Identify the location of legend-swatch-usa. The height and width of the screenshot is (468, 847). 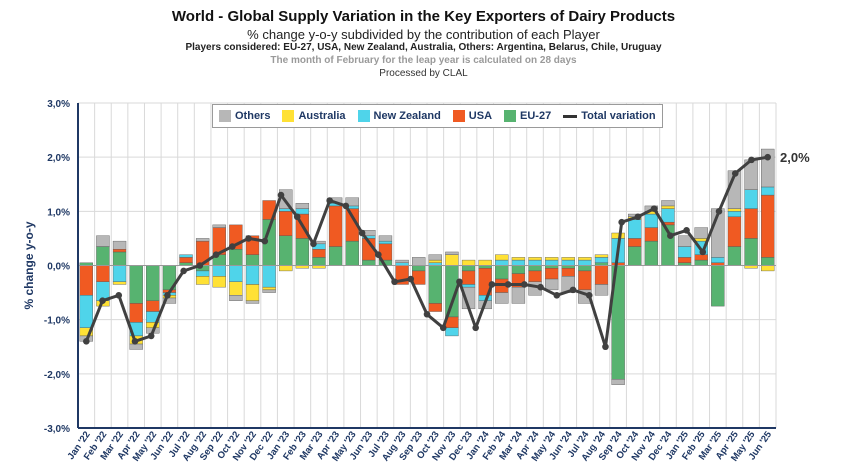
(458, 116).